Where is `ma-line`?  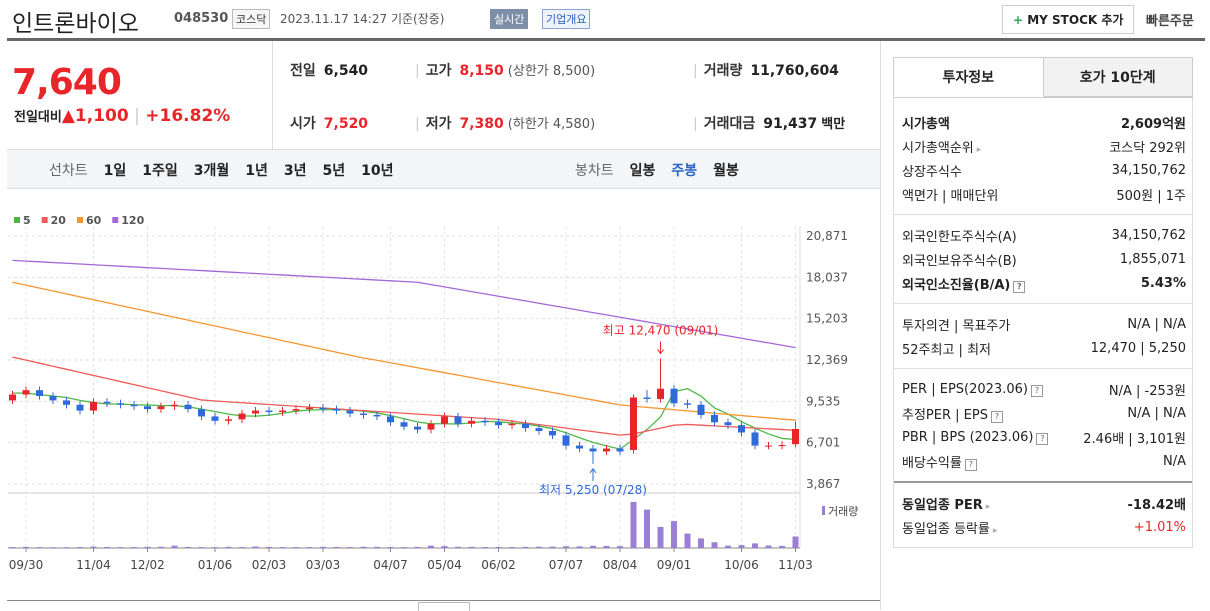
ma-line is located at coordinates (404, 304).